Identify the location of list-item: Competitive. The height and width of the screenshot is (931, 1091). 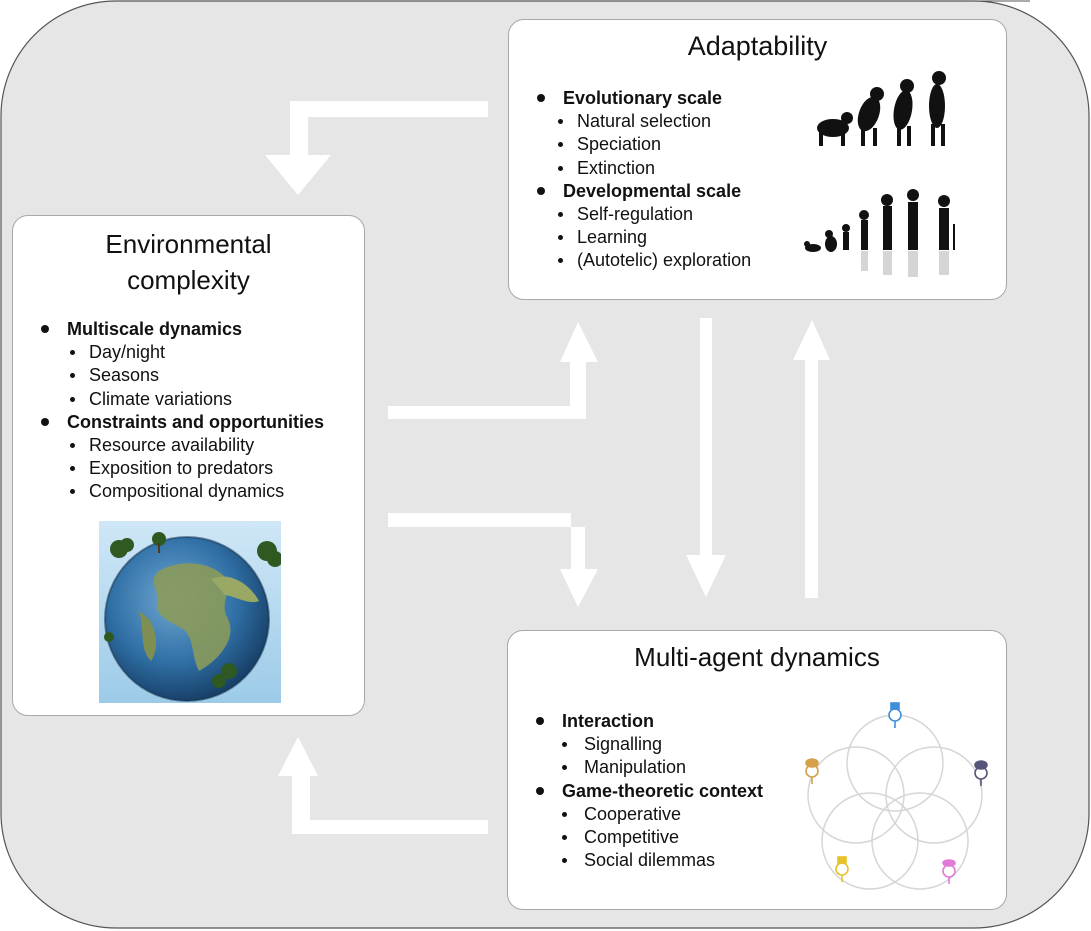
(648, 837).